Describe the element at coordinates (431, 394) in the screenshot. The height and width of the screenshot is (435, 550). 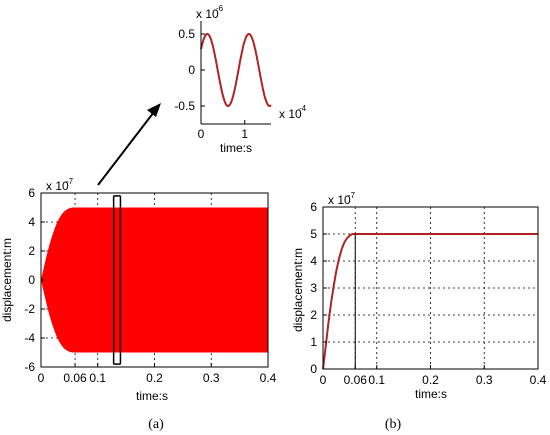
I see `chart-b-xlabel: time:s` at that location.